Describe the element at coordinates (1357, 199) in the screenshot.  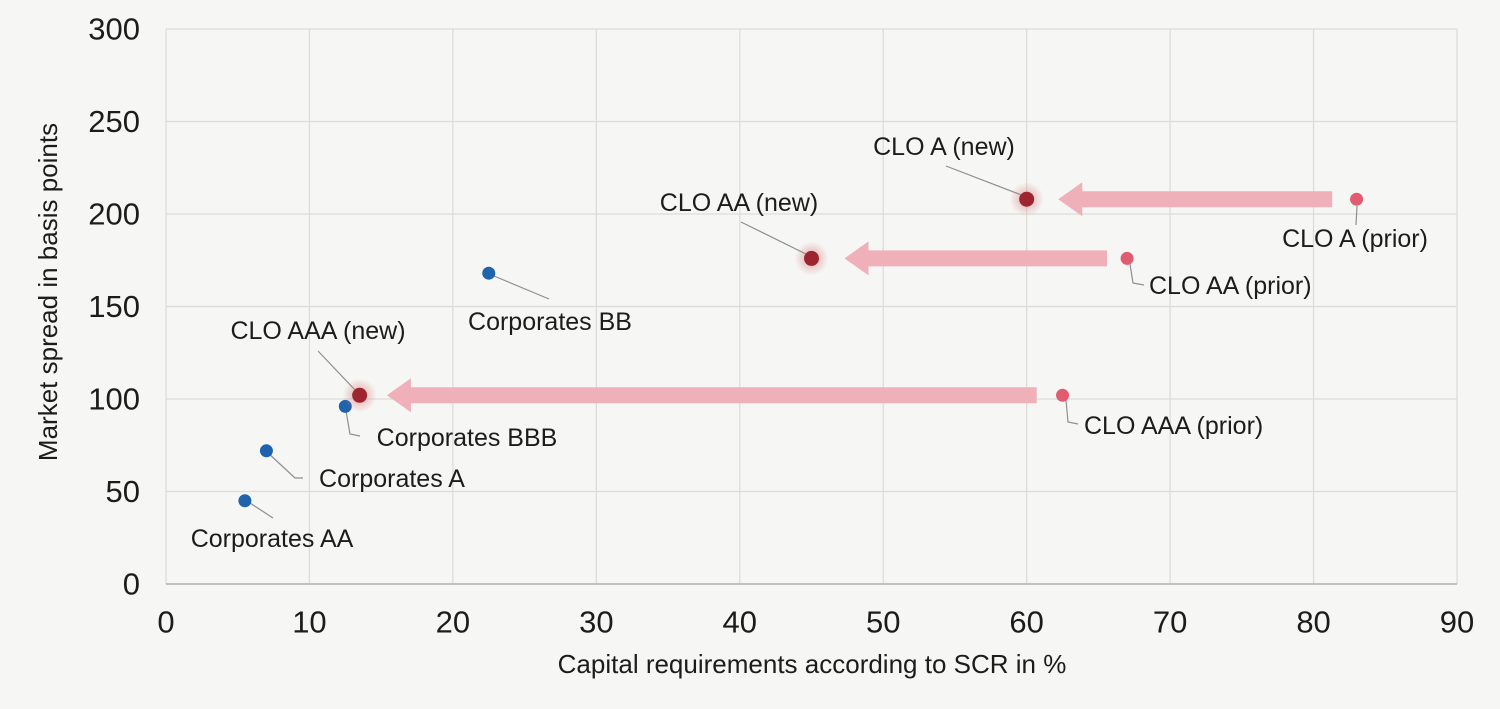
I see `point-clo-a-prior` at that location.